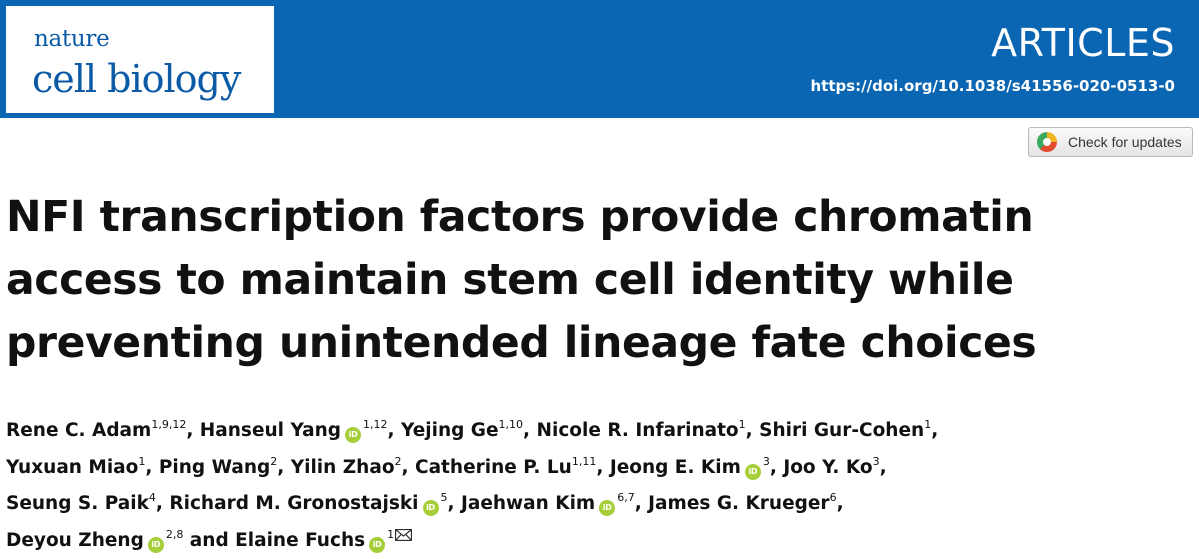 The width and height of the screenshot is (1199, 559). I want to click on author-name: Jeong E. Kim, so click(675, 467).